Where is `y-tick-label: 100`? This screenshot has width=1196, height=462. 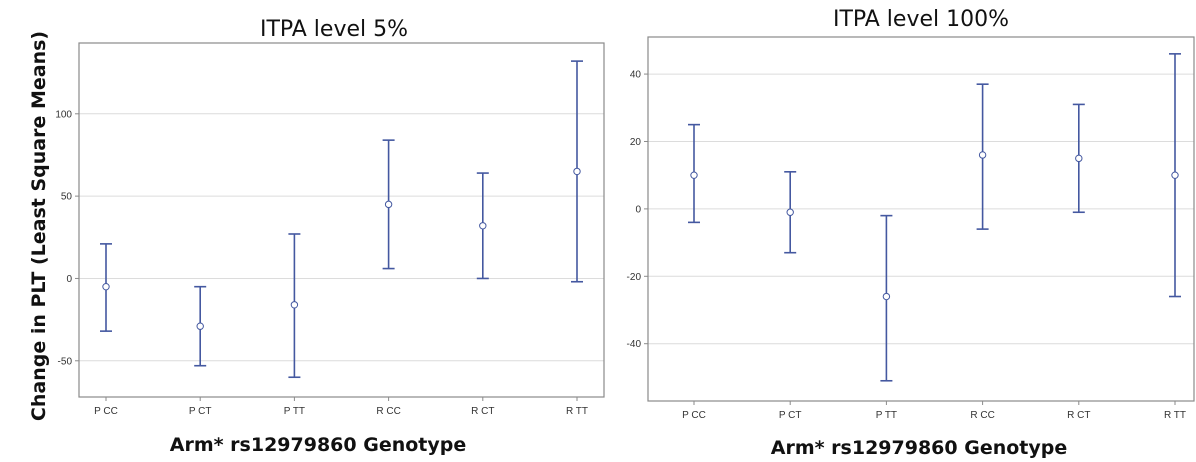 y-tick-label: 100 is located at coordinates (63, 114).